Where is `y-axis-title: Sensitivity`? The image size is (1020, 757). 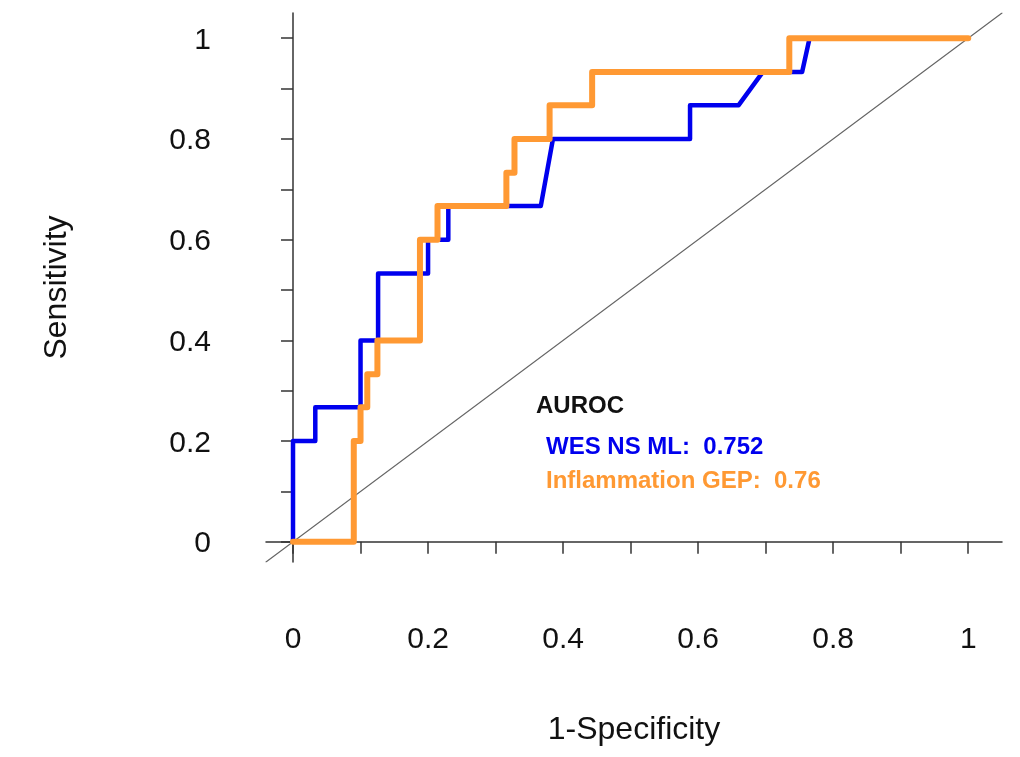 y-axis-title: Sensitivity is located at coordinates (55, 287).